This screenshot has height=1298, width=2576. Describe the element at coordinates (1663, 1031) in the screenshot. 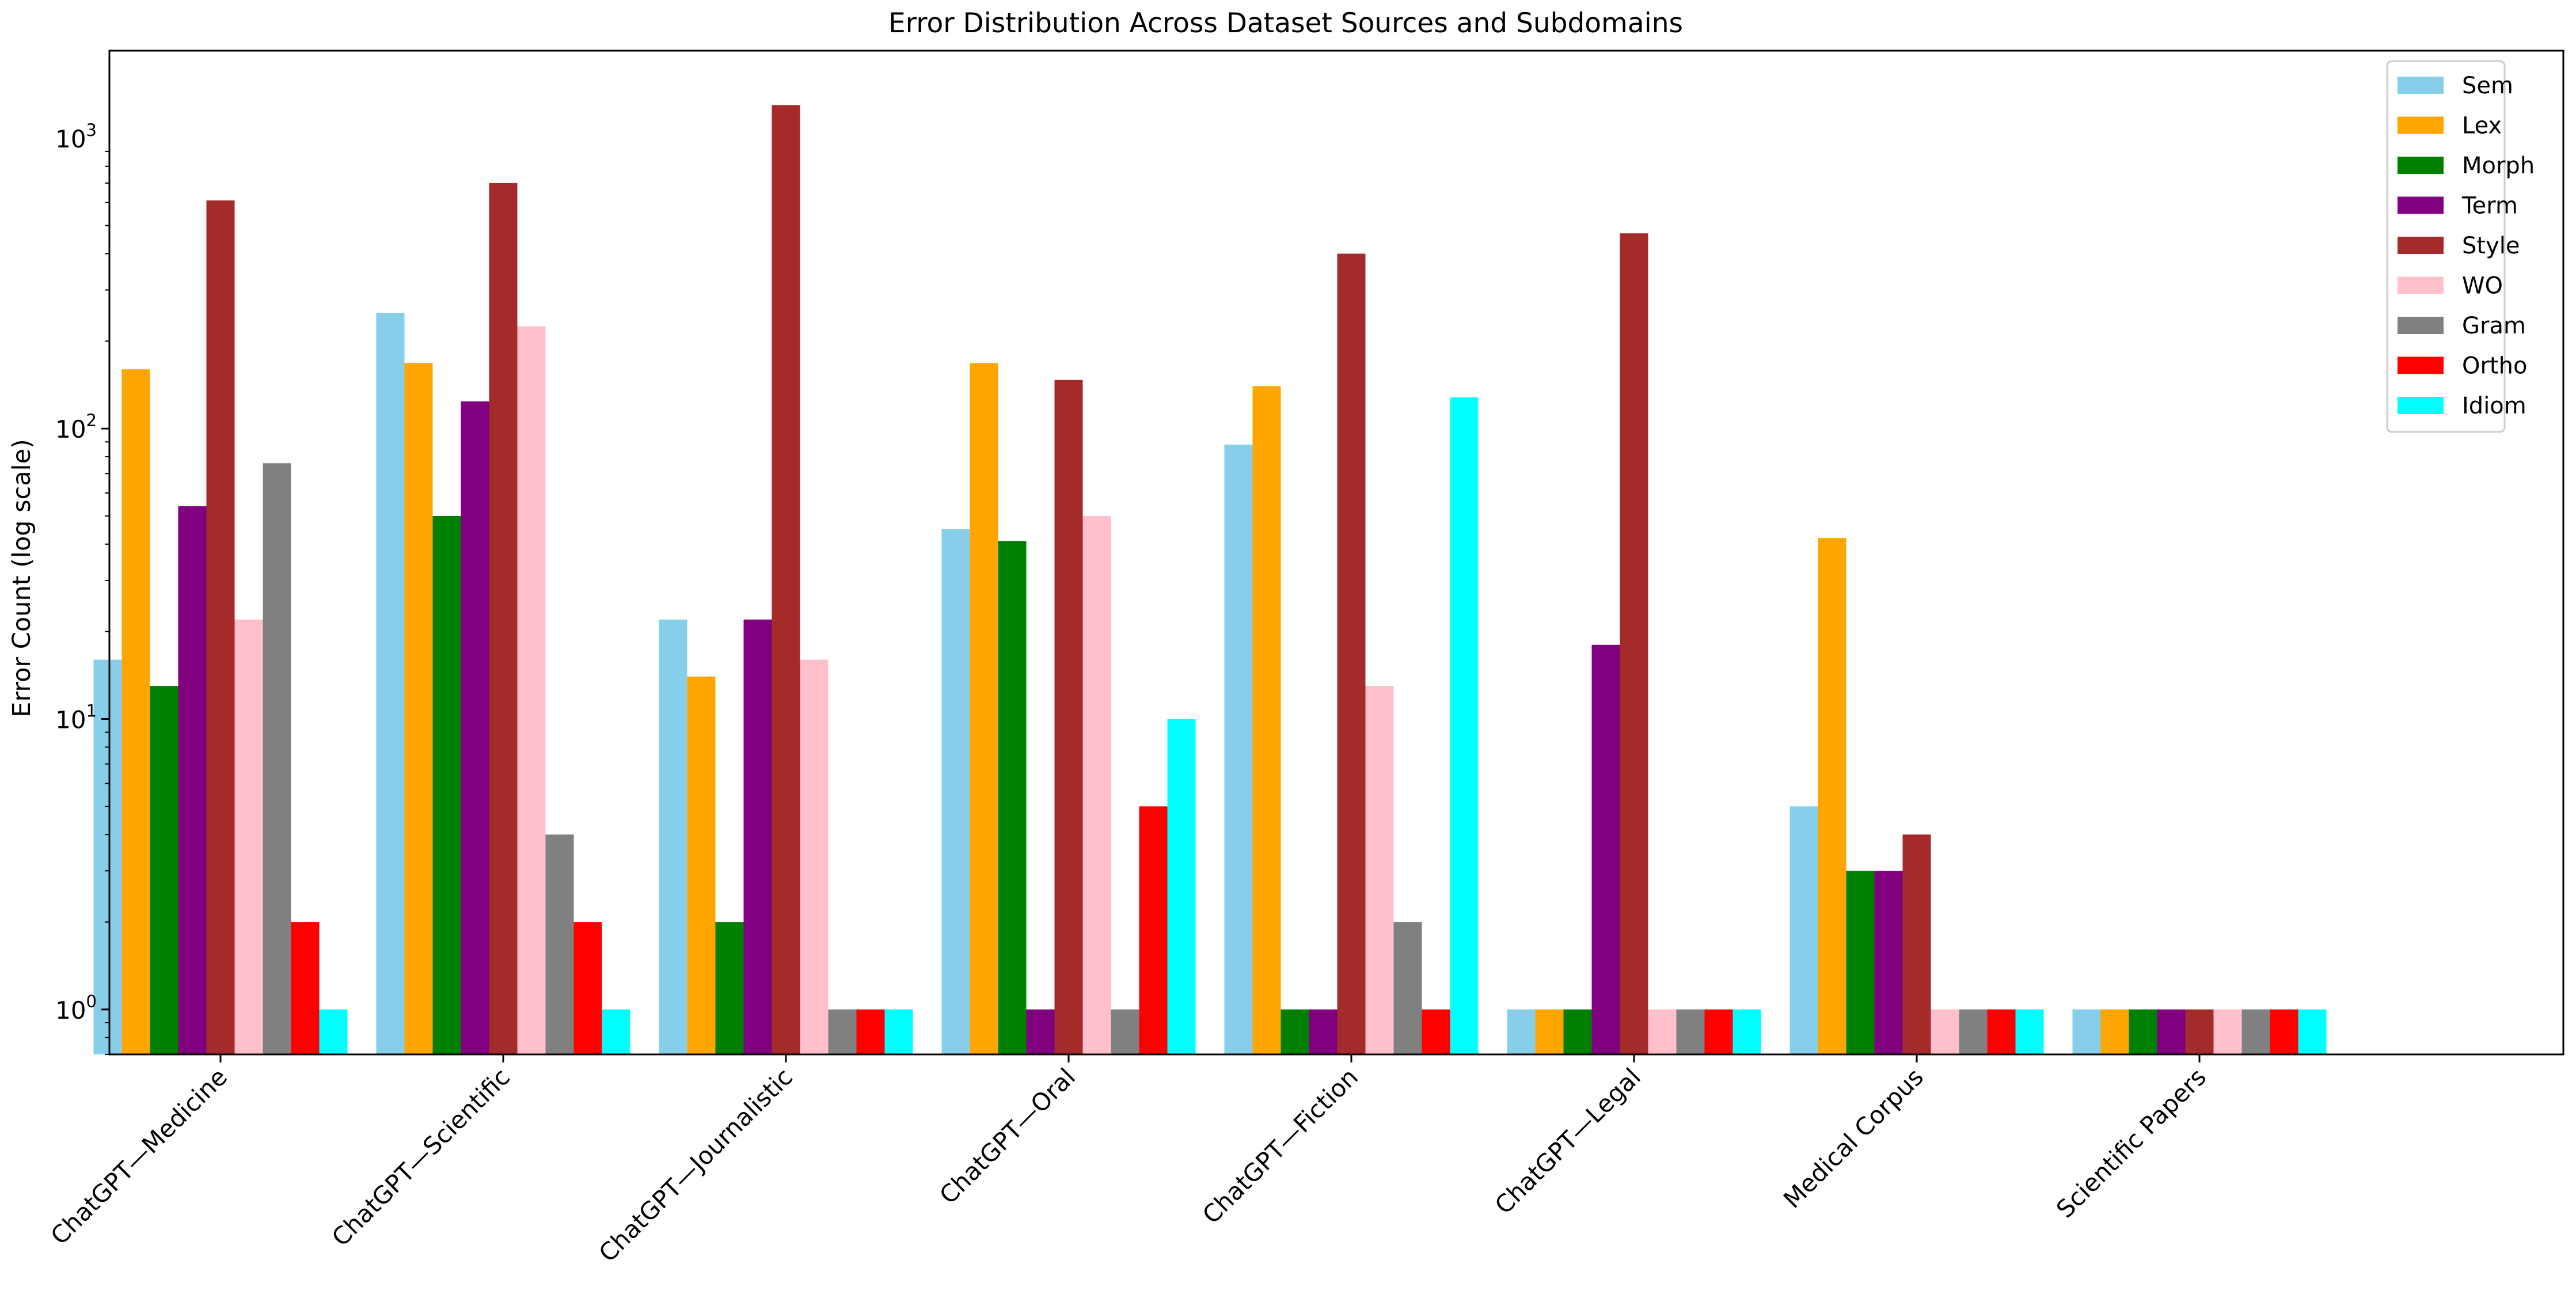

I see `bar-chatgpt-legal-wo` at that location.